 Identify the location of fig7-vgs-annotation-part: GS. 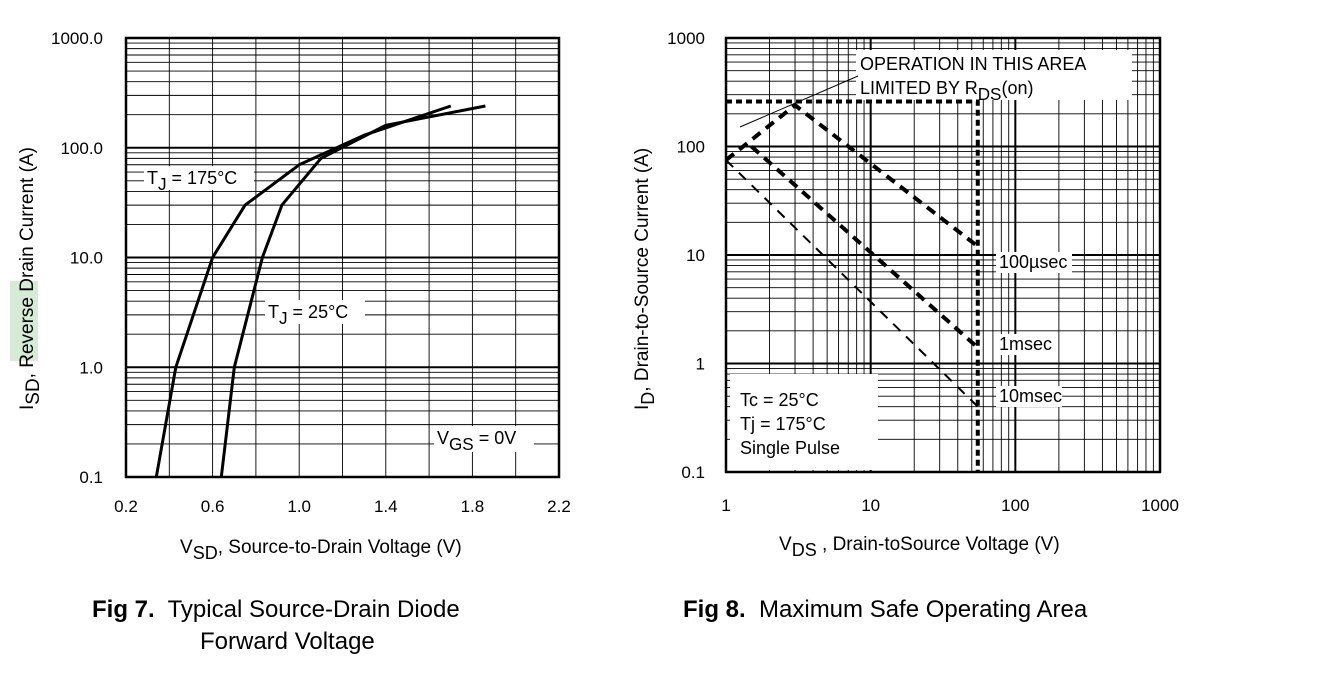
(461, 444).